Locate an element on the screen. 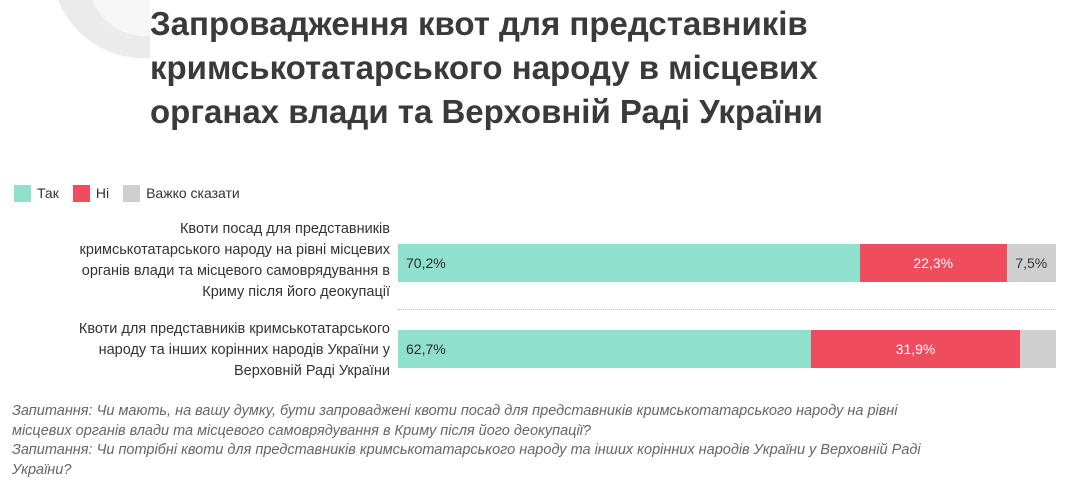 The height and width of the screenshot is (491, 1080). note-line: України? is located at coordinates (42, 469).